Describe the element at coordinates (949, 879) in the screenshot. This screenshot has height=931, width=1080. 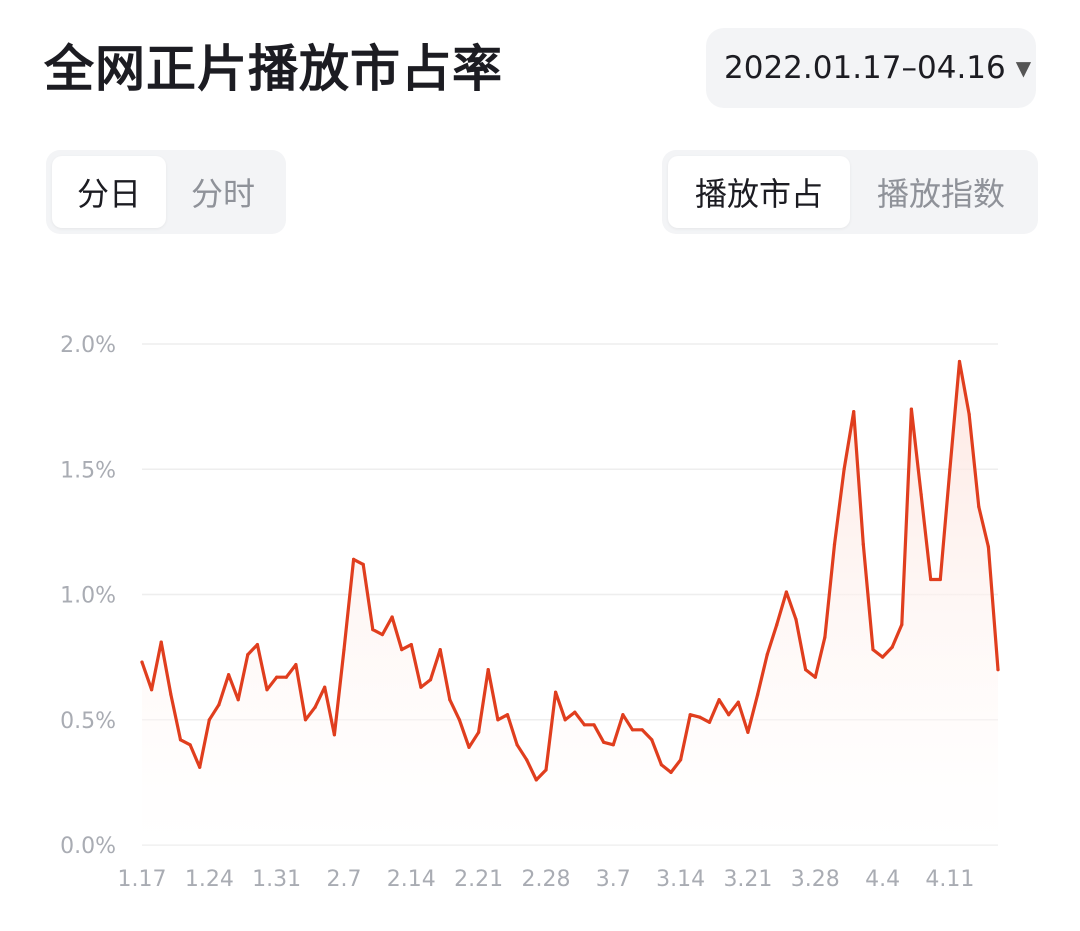
I see `x-tick-label: 4.11` at that location.